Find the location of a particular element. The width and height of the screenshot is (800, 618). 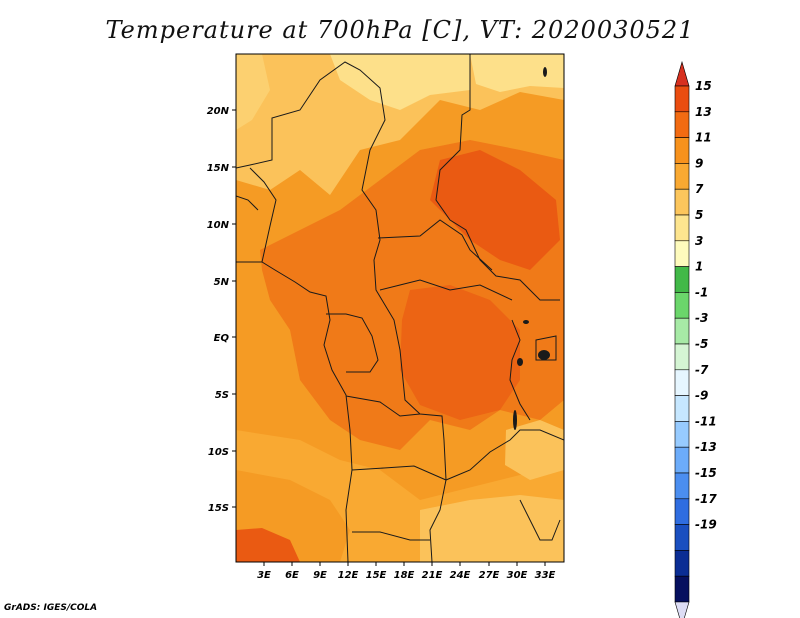

field-ne-cool is located at coordinates (517, 73).